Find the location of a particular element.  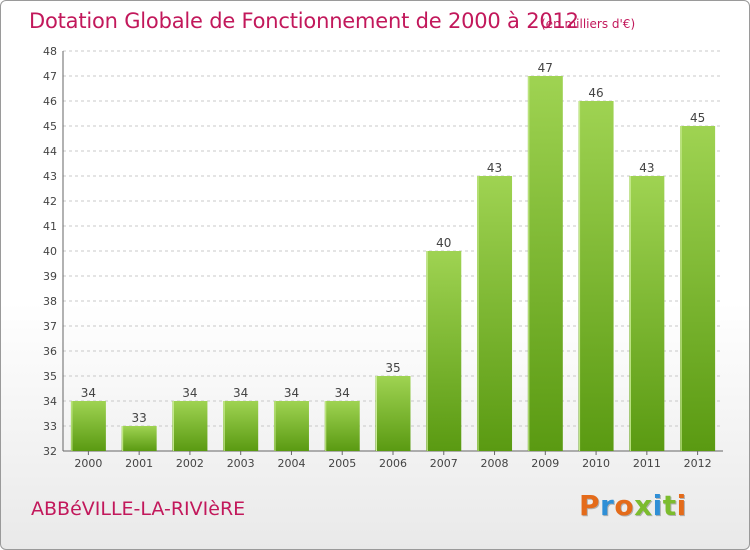

y-tick-label: 41 is located at coordinates (50, 226).